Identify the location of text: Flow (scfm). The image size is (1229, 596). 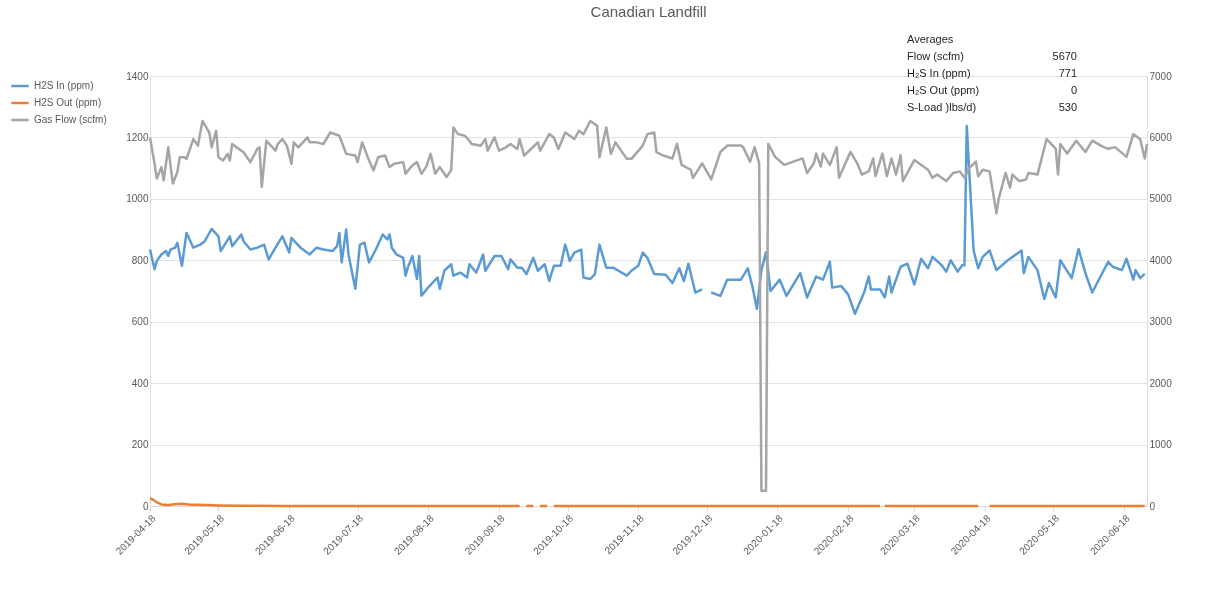
(935, 56).